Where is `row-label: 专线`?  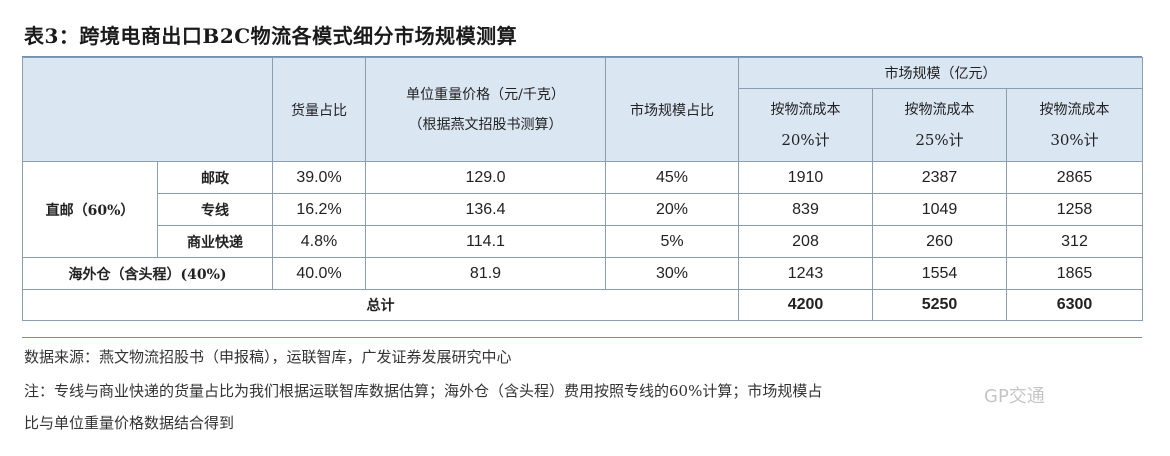 row-label: 专线 is located at coordinates (215, 209).